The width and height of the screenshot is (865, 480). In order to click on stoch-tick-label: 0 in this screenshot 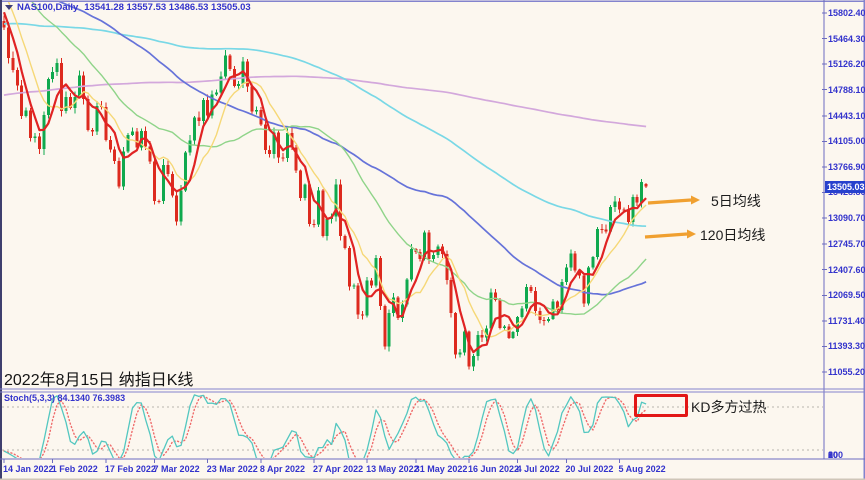, I will do `click(831, 455)`.